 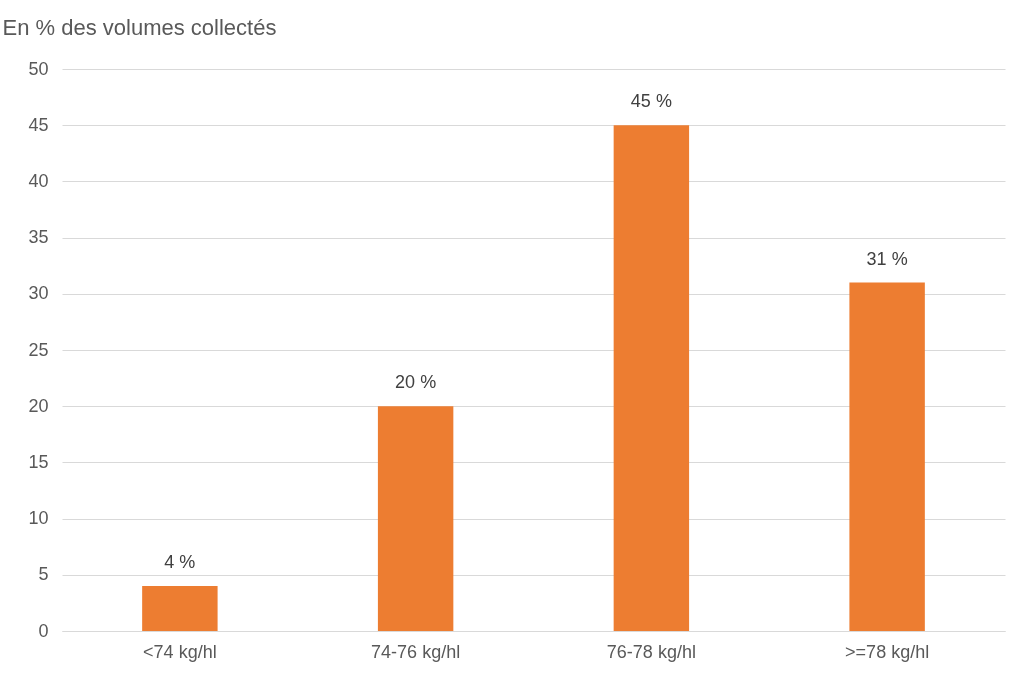 What do you see at coordinates (38, 180) in the screenshot?
I see `y-tick-label: 40` at bounding box center [38, 180].